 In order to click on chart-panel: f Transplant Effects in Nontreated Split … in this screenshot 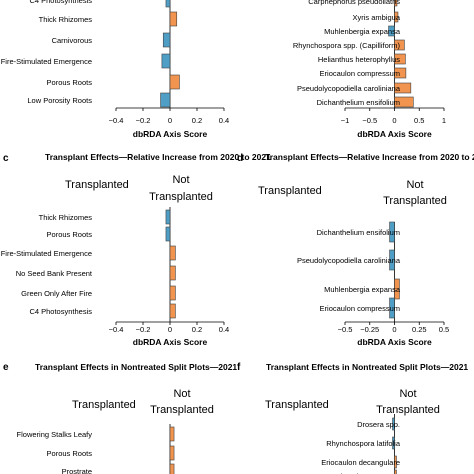, I will do `click(352, 418)`.